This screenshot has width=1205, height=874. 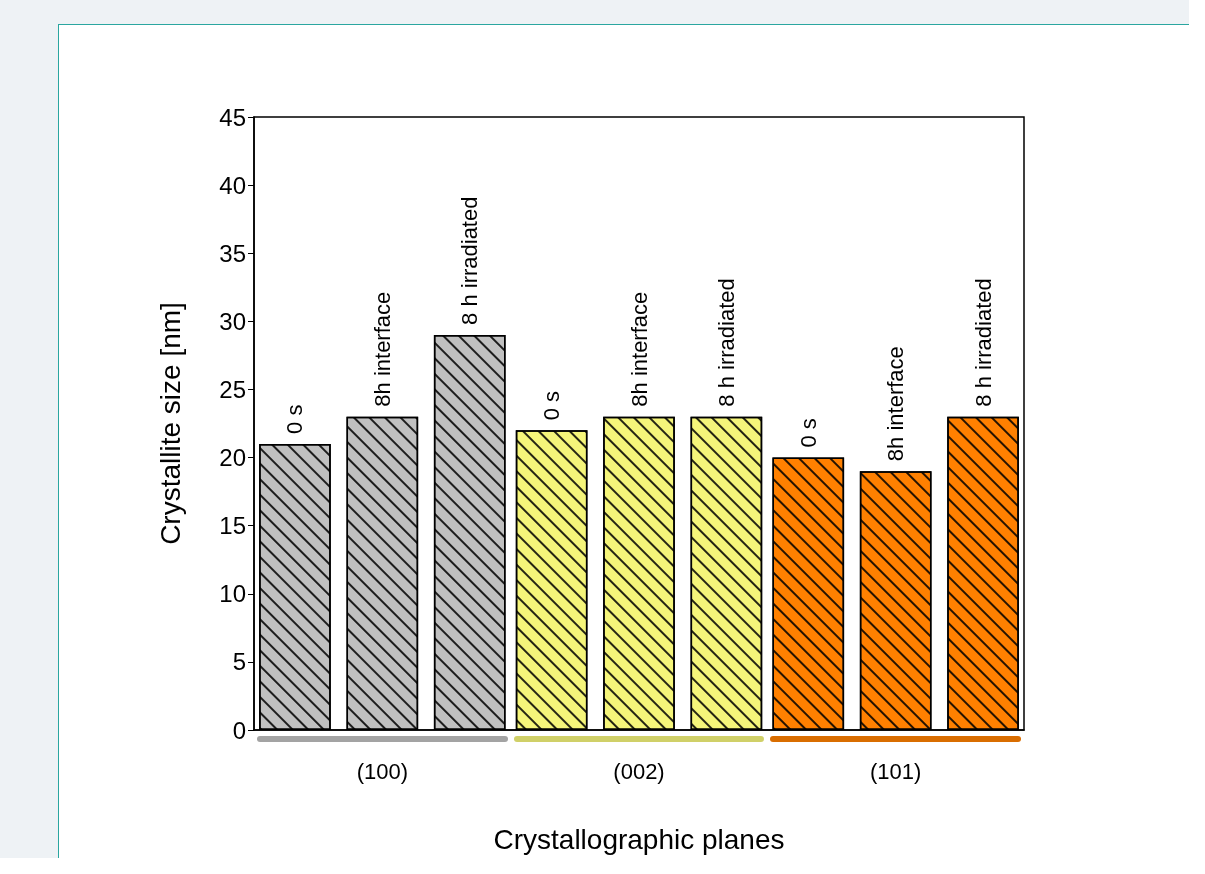 I want to click on y-tick-label: 10, so click(x=232, y=594).